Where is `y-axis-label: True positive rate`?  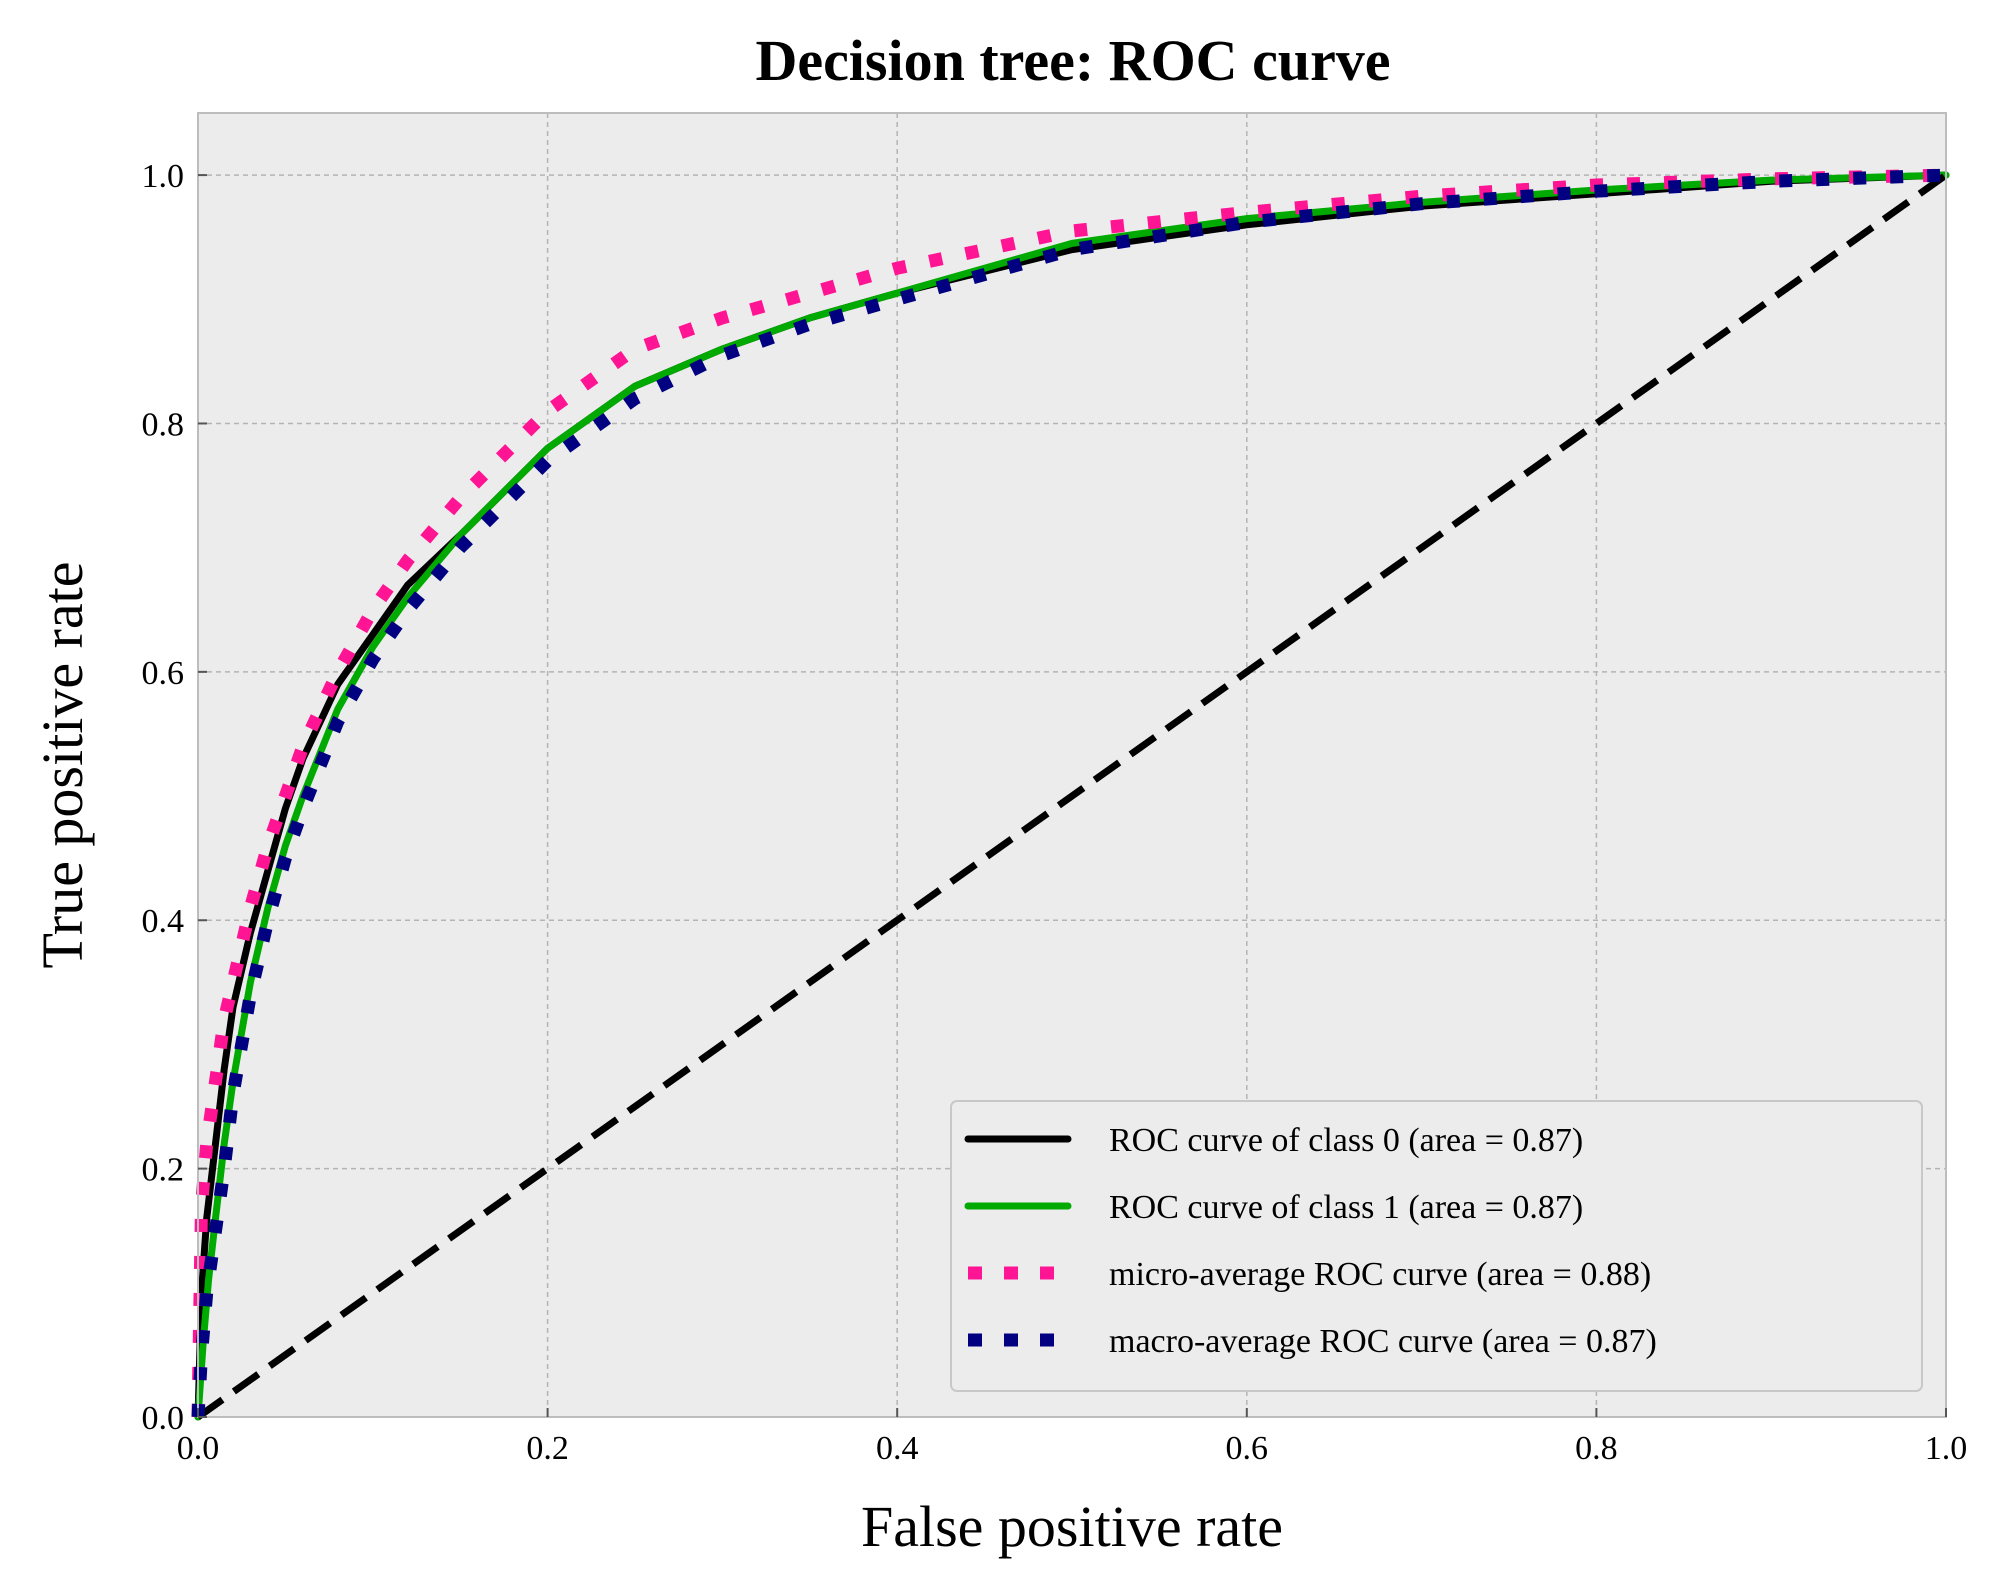
y-axis-label: True positive rate is located at coordinates (62, 764).